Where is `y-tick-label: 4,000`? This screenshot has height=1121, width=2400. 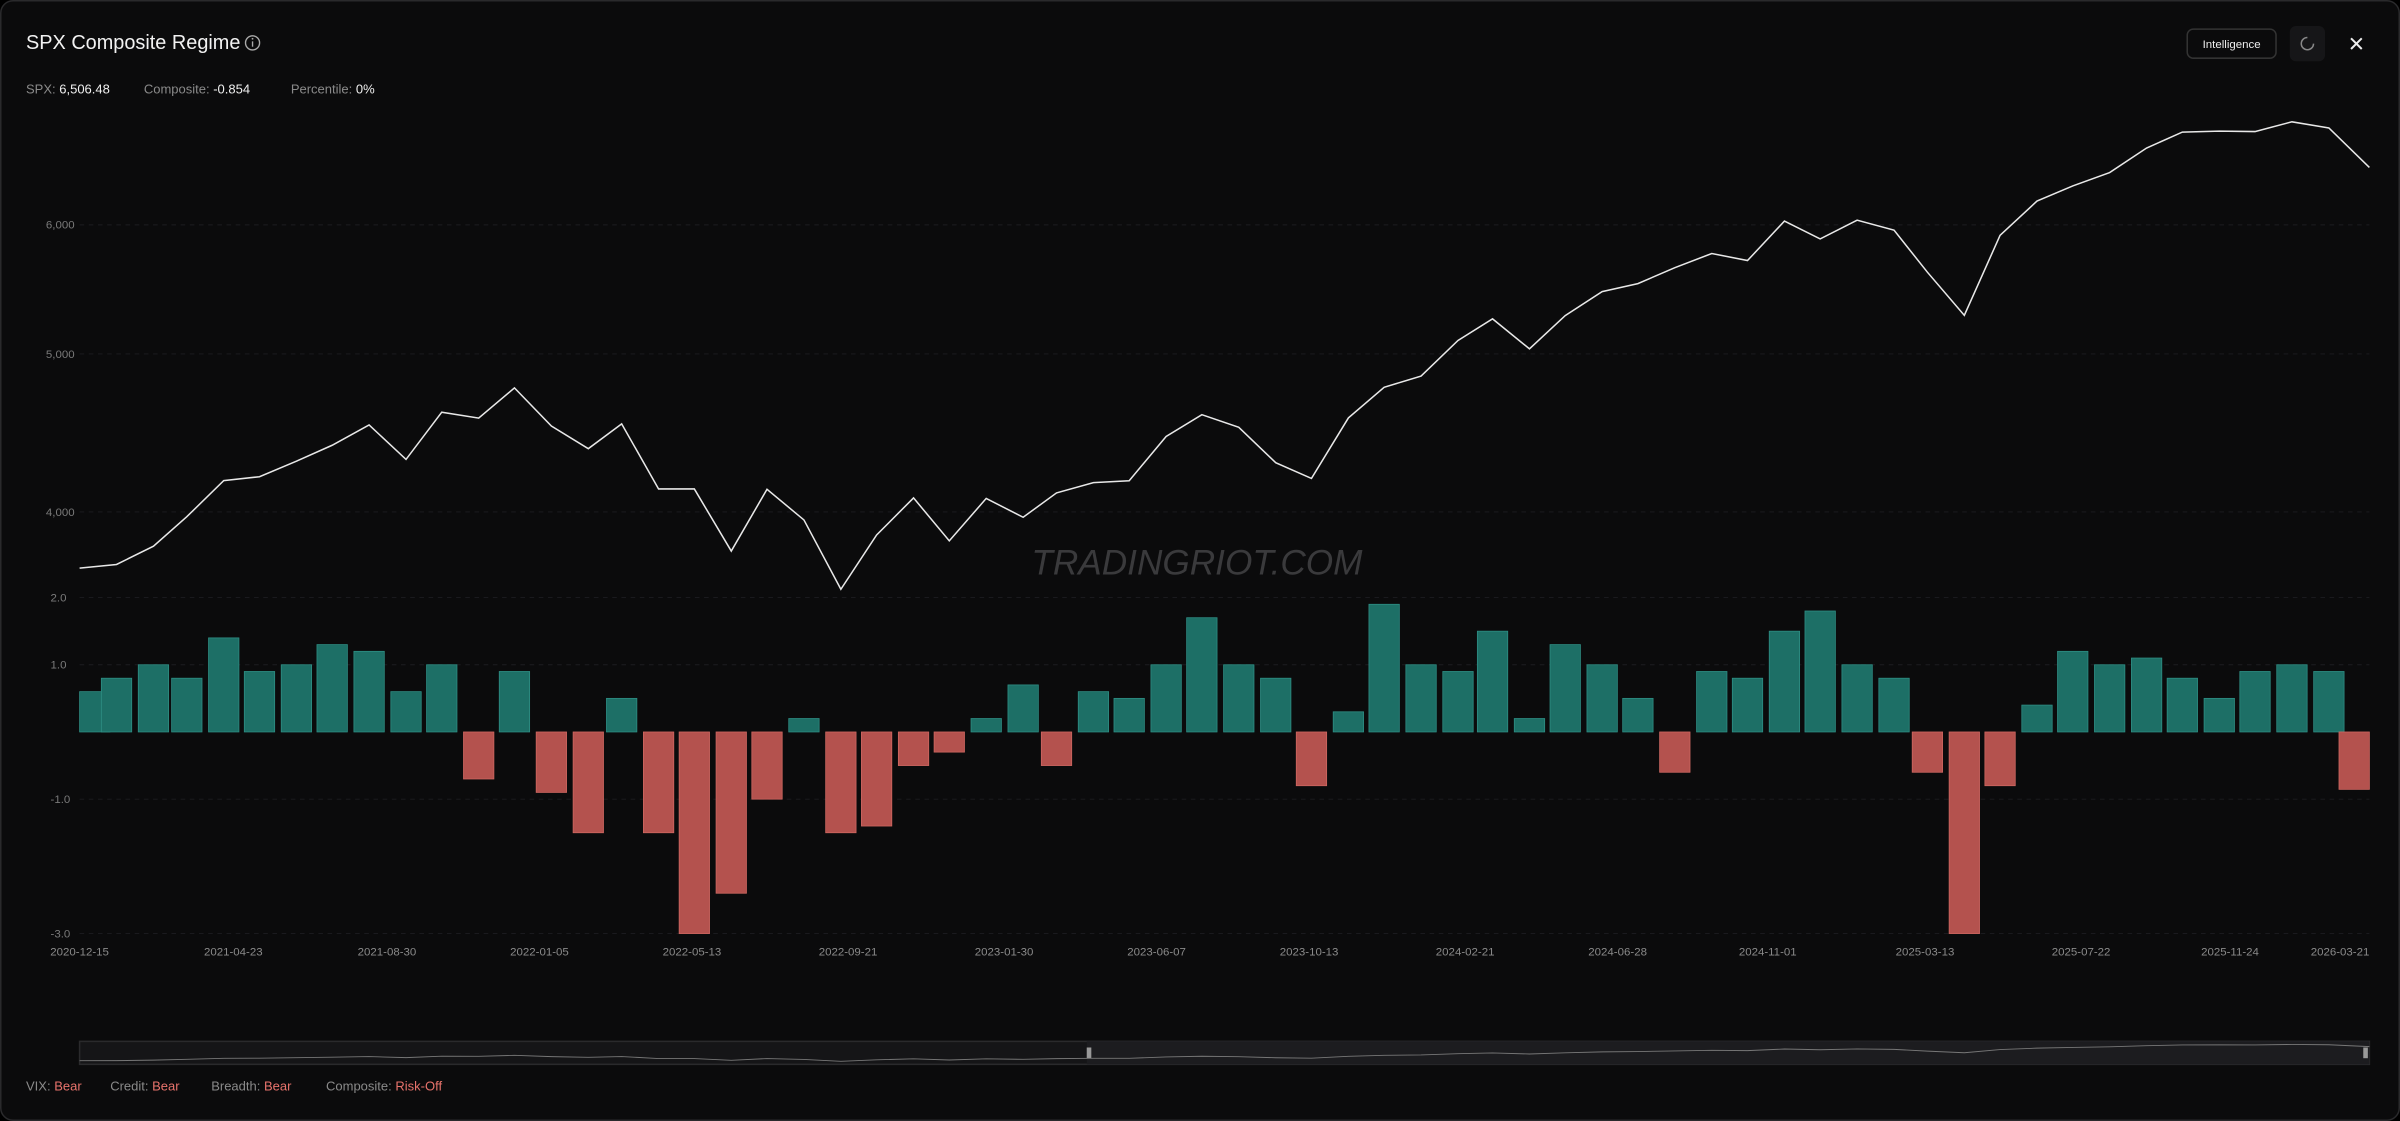
y-tick-label: 4,000 is located at coordinates (60, 513).